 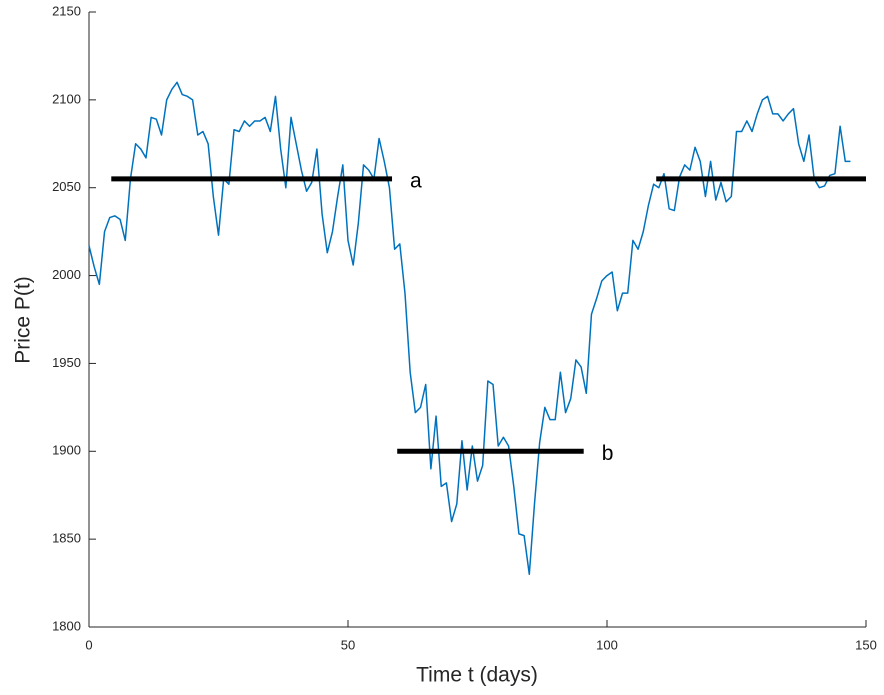 I want to click on y-tick-label: 1900, so click(x=66, y=450).